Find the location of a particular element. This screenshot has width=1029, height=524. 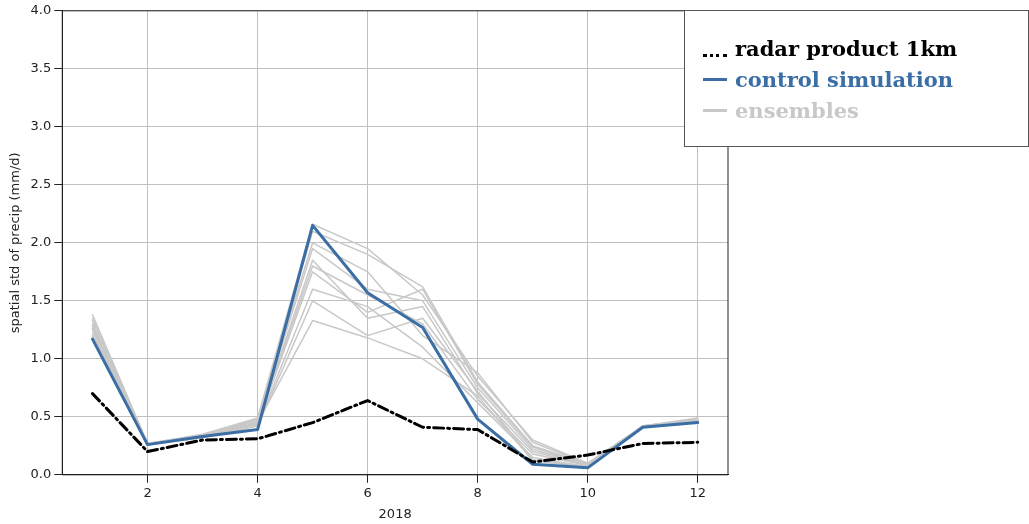

y-tick-label: 0.5 is located at coordinates (41, 416).